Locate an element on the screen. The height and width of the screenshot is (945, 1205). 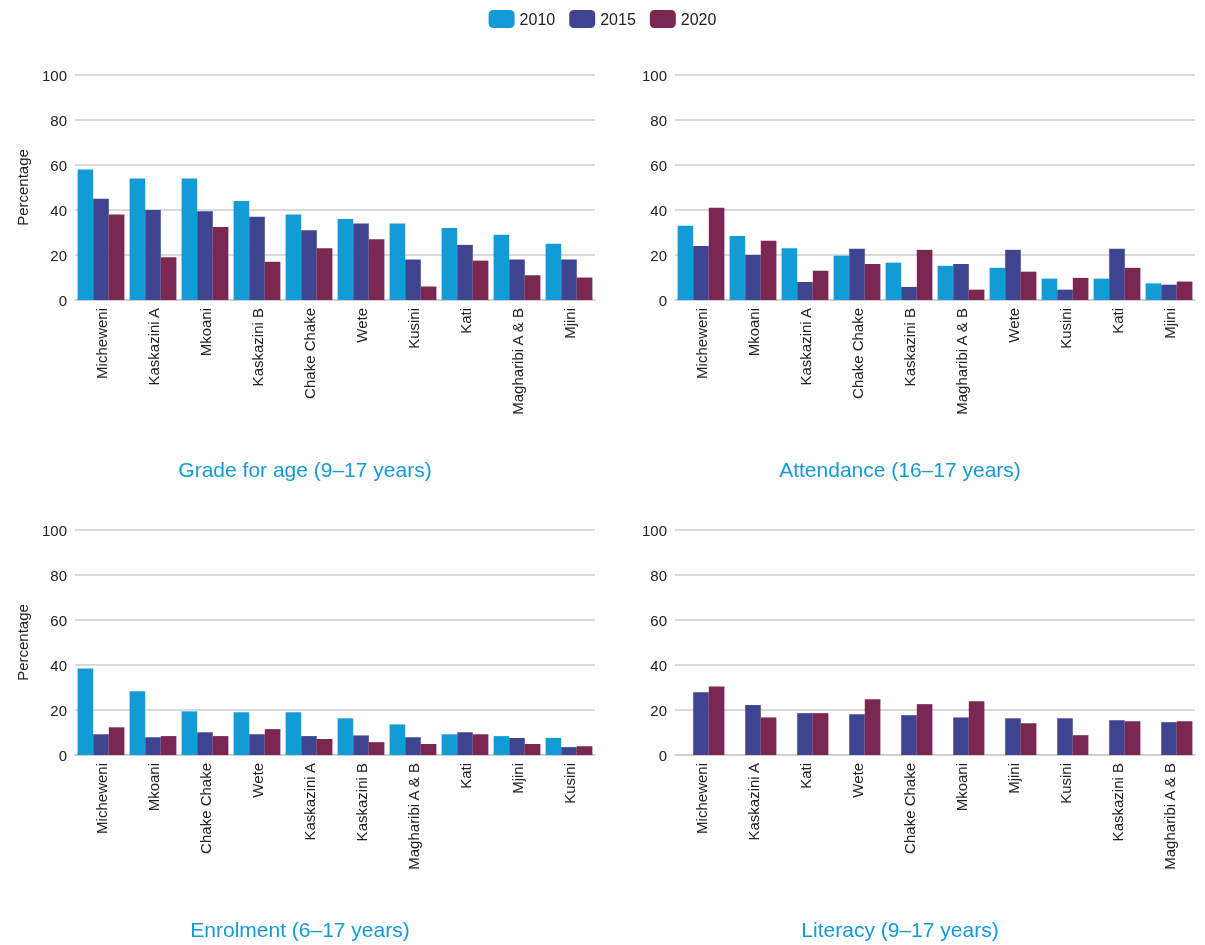
x-tick-label: Kaskazini A is located at coordinates (309, 802).